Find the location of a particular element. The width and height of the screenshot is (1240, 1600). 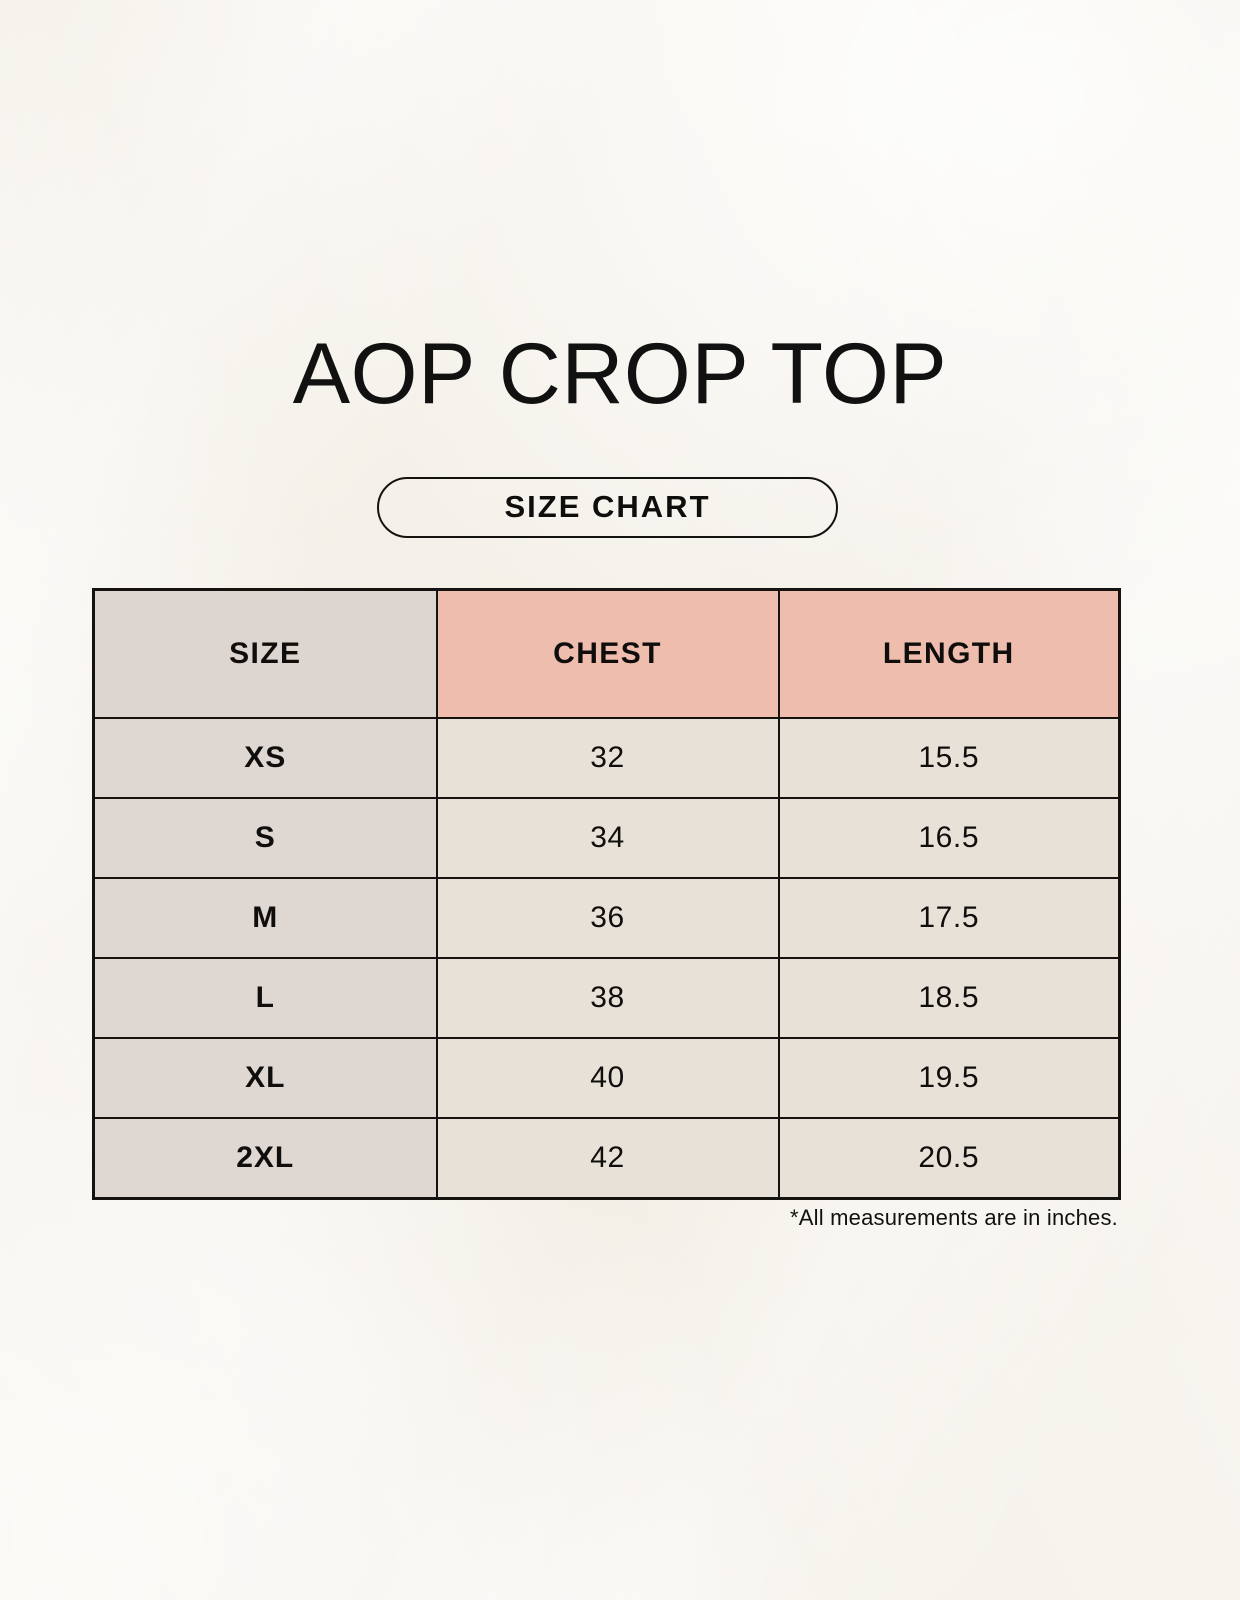

cell-size: XS is located at coordinates (265, 758).